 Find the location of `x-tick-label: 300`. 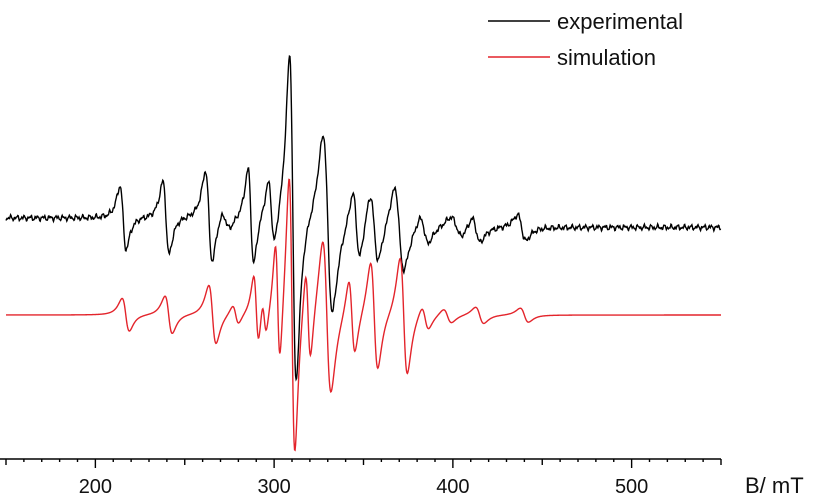

x-tick-label: 300 is located at coordinates (273, 487).